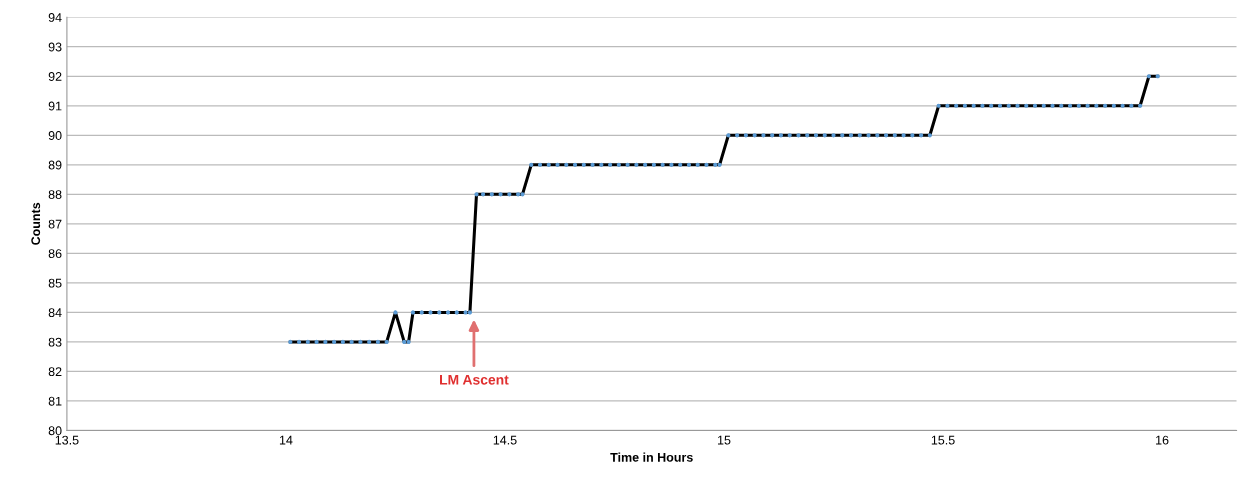  I want to click on x-tick-label: 16, so click(1162, 440).